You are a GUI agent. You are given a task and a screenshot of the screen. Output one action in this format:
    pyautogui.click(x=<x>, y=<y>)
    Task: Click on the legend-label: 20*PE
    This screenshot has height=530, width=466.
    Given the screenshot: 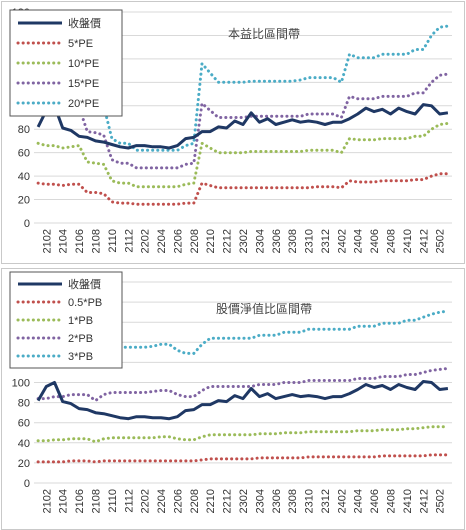 What is the action you would take?
    pyautogui.click(x=83, y=104)
    